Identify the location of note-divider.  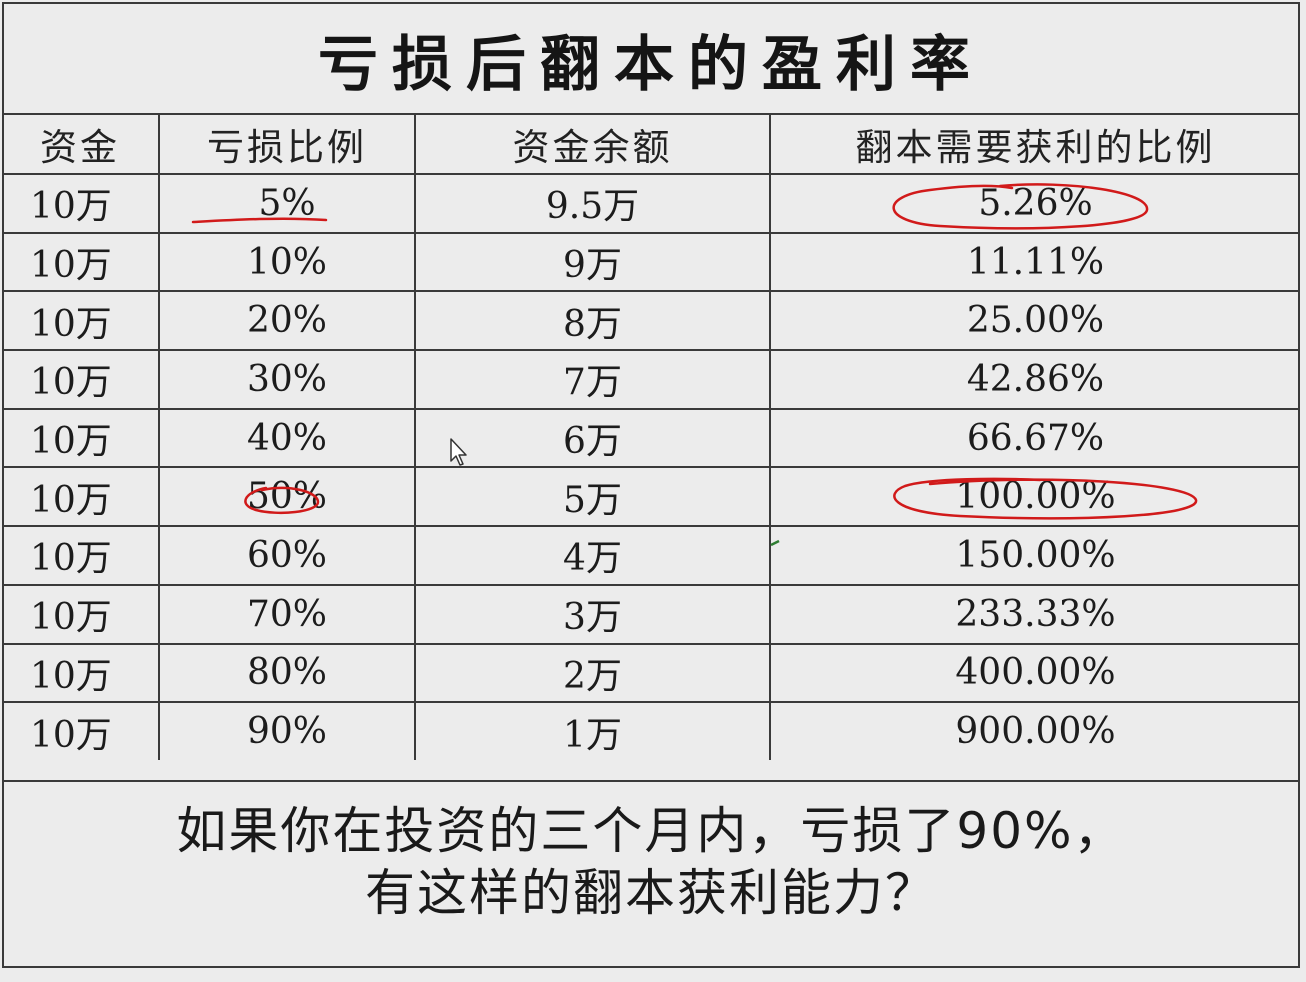
(651, 781).